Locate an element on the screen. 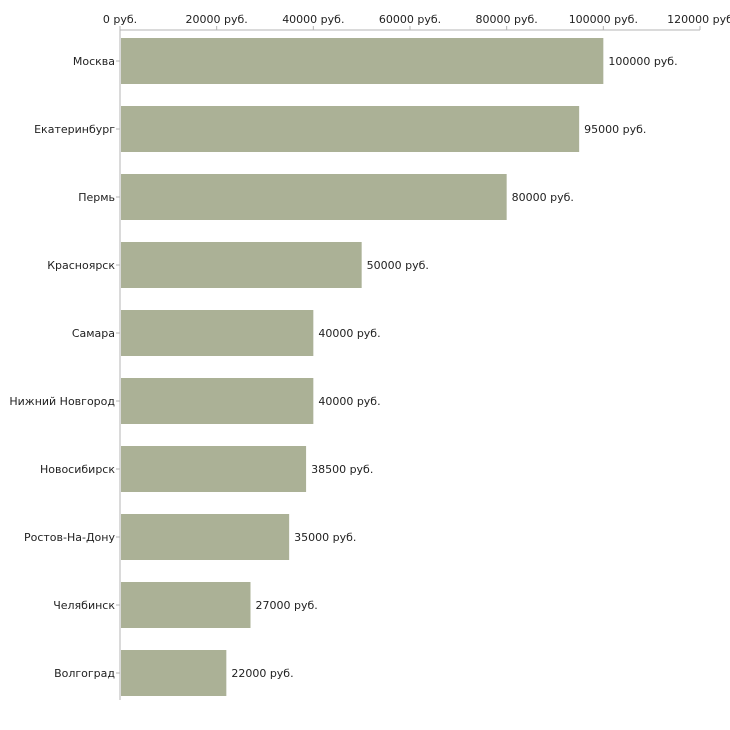 The height and width of the screenshot is (730, 730). category-label: Екатеринбург is located at coordinates (74, 129).